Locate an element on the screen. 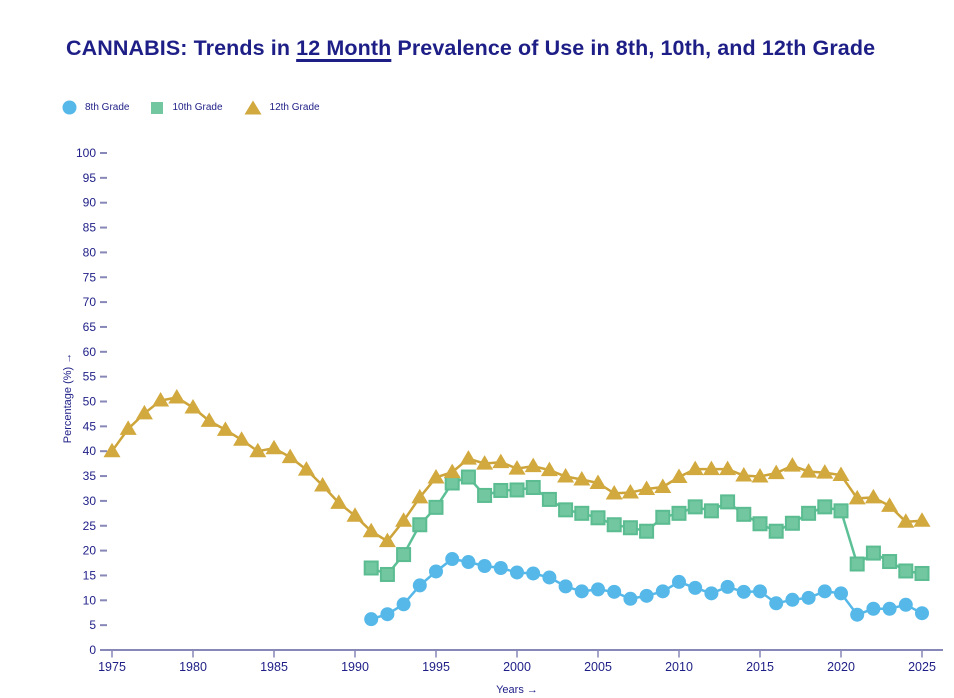 This screenshot has height=698, width=954. y-tick-label: 70 is located at coordinates (90, 302).